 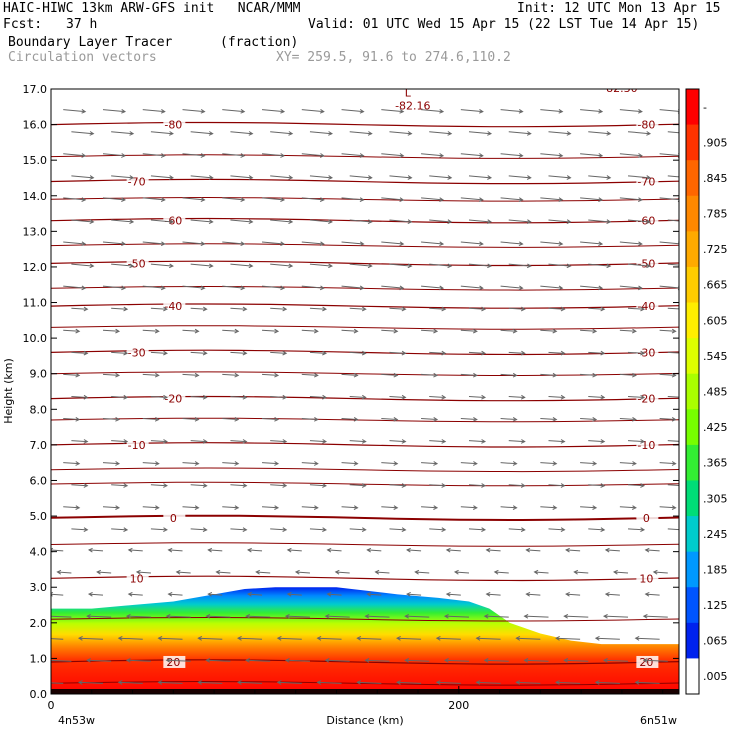 What do you see at coordinates (39, 552) in the screenshot?
I see `y-tick-label: 4.0` at bounding box center [39, 552].